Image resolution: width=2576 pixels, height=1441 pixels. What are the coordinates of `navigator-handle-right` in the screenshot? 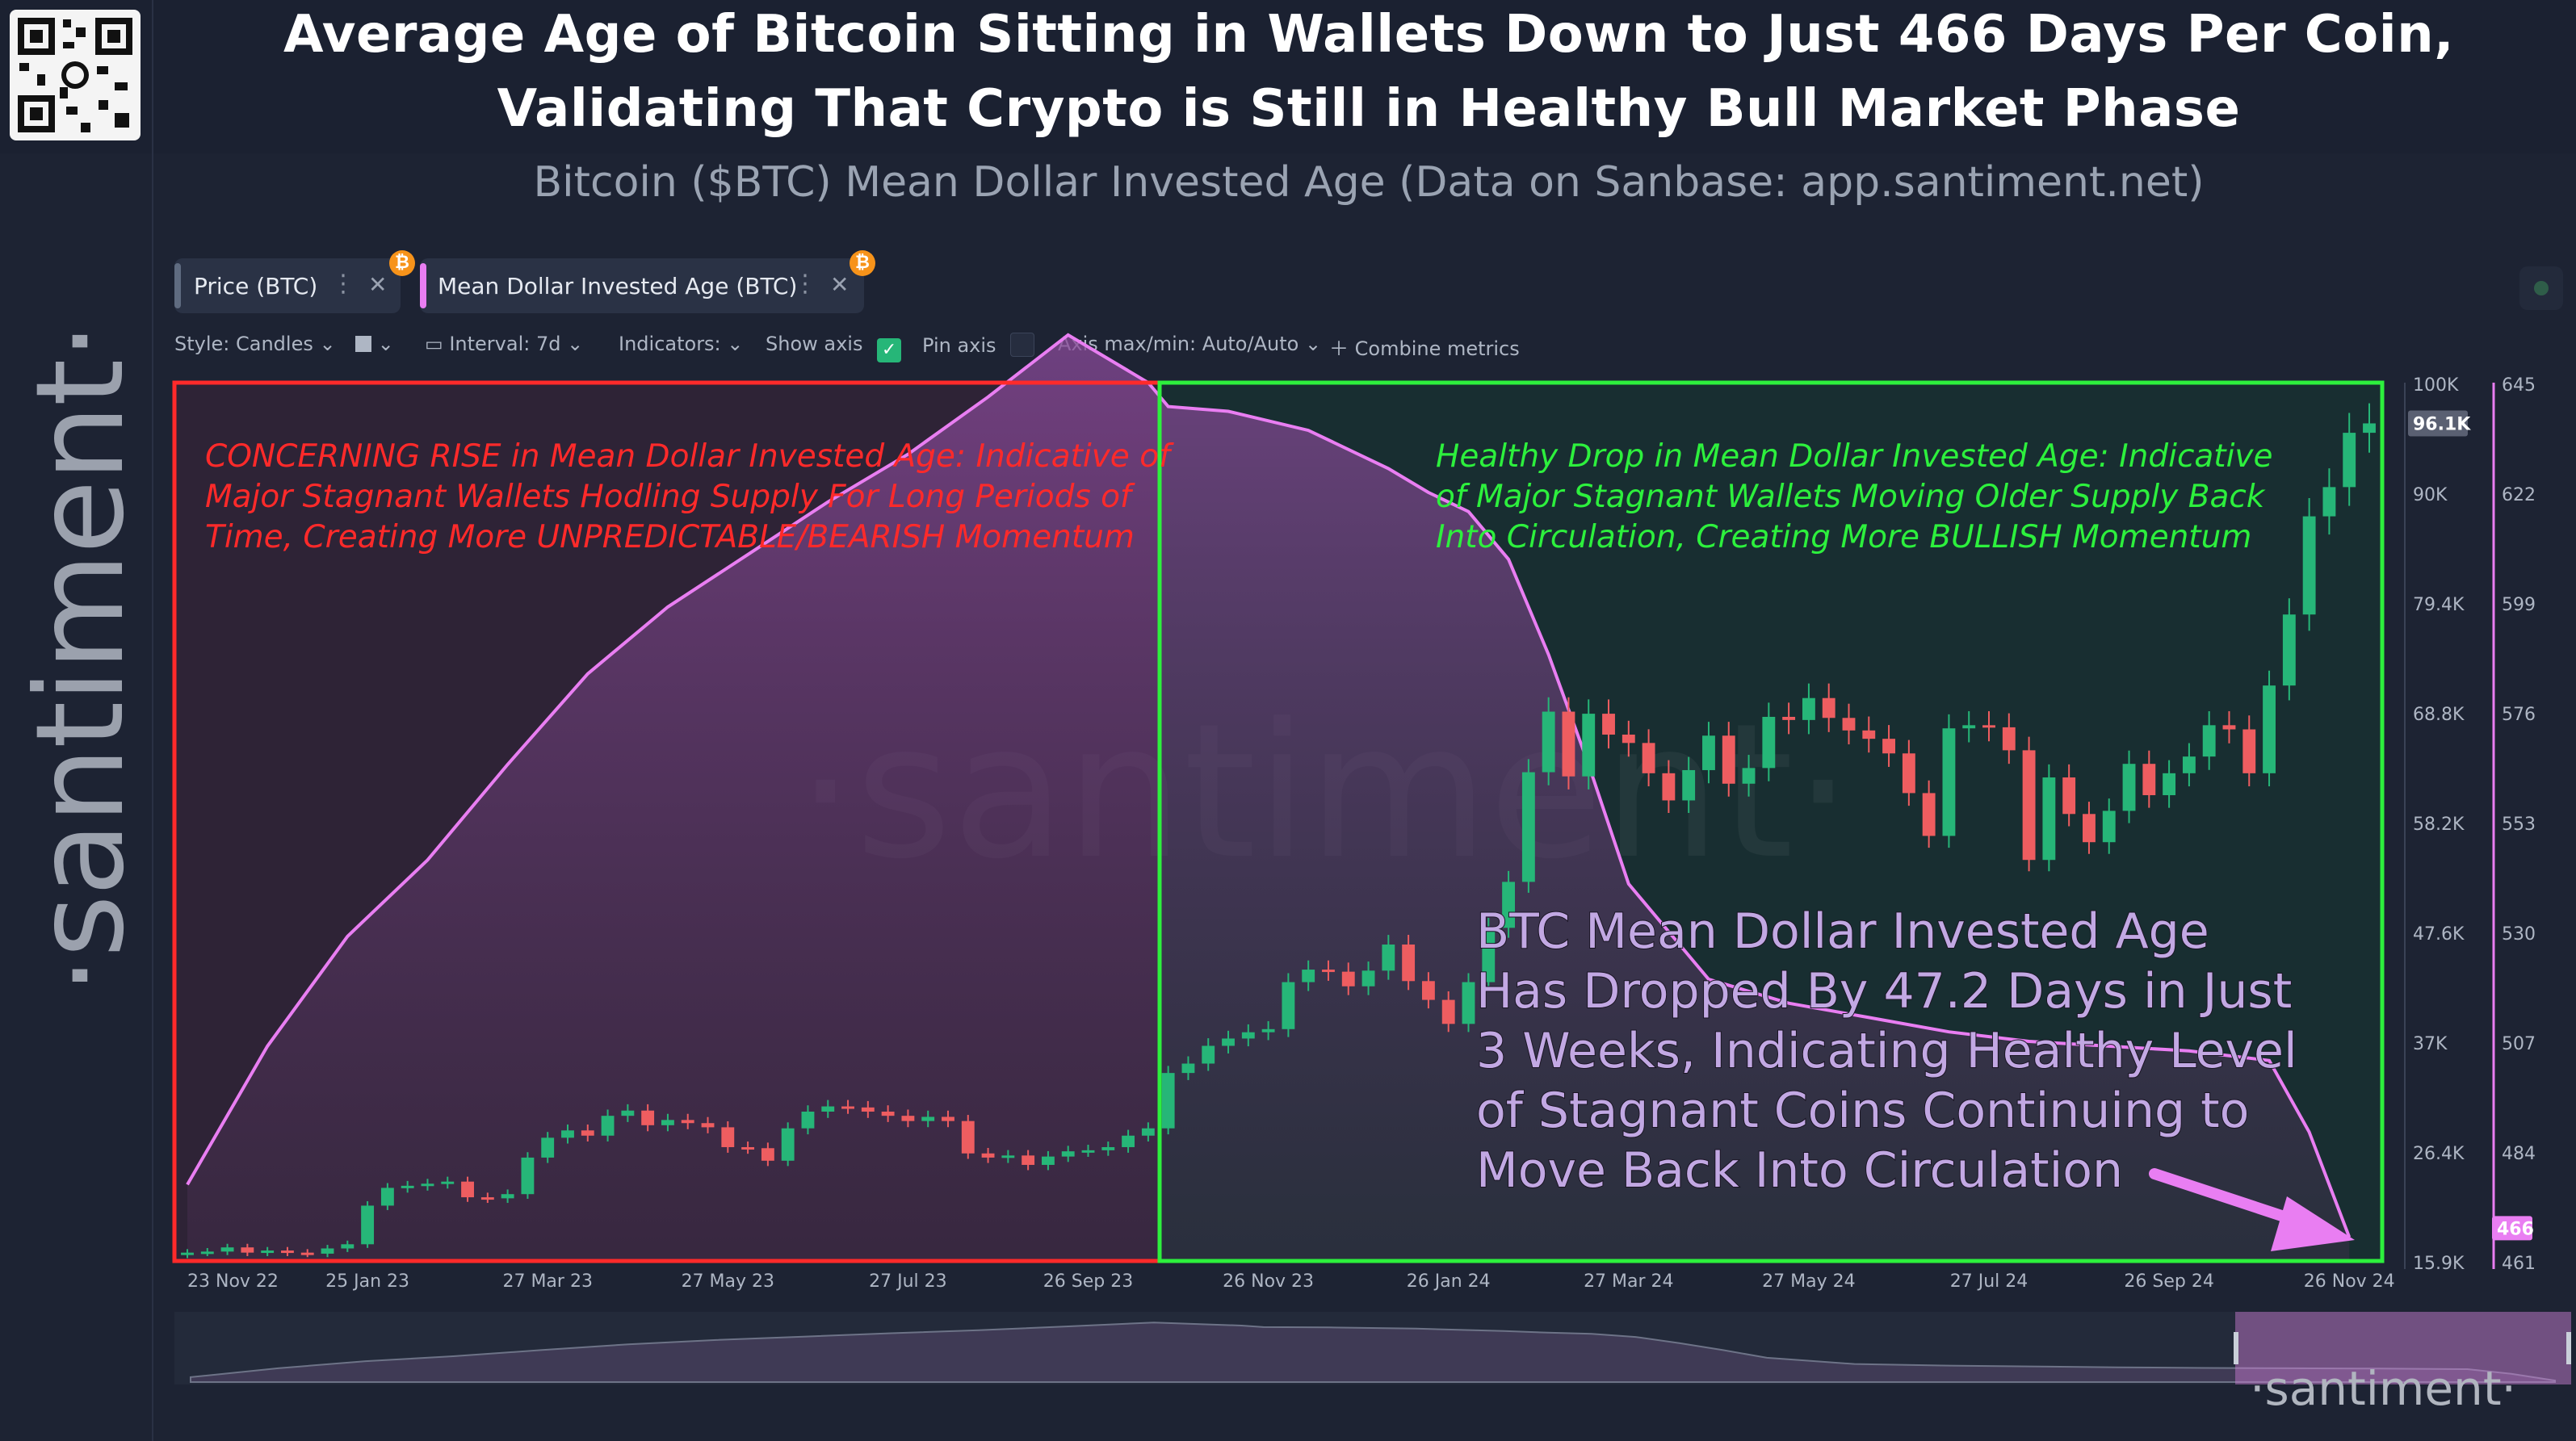 It's located at (2568, 1348).